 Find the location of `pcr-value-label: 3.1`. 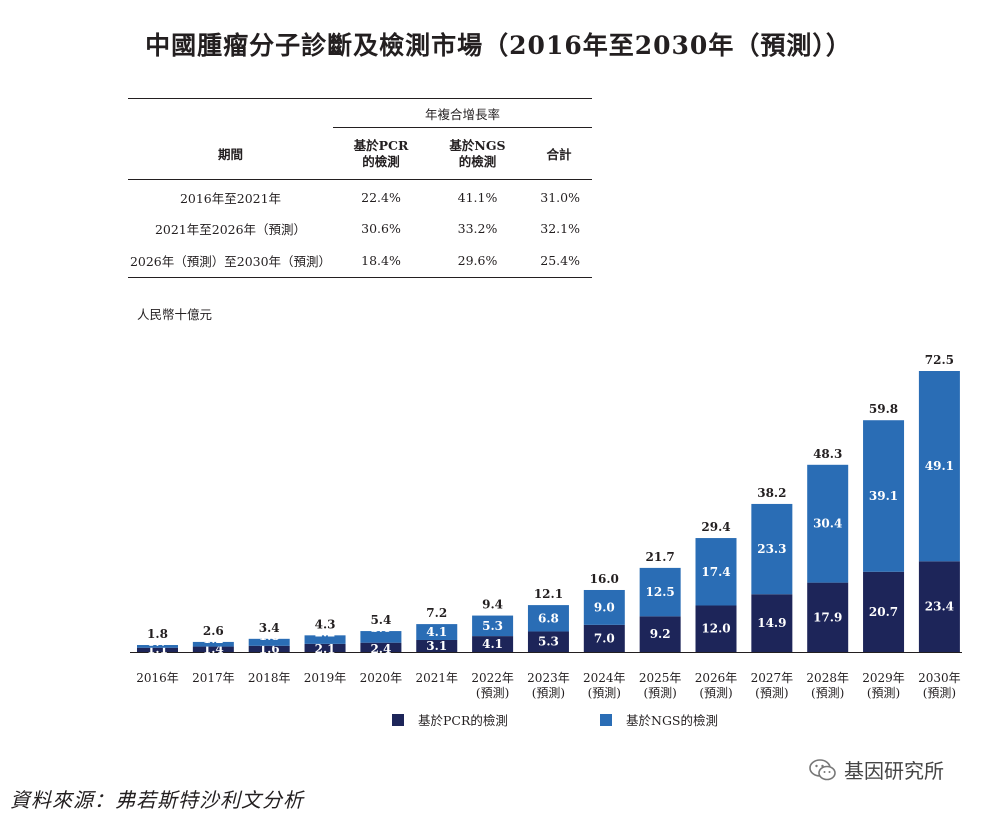

pcr-value-label: 3.1 is located at coordinates (436, 646).